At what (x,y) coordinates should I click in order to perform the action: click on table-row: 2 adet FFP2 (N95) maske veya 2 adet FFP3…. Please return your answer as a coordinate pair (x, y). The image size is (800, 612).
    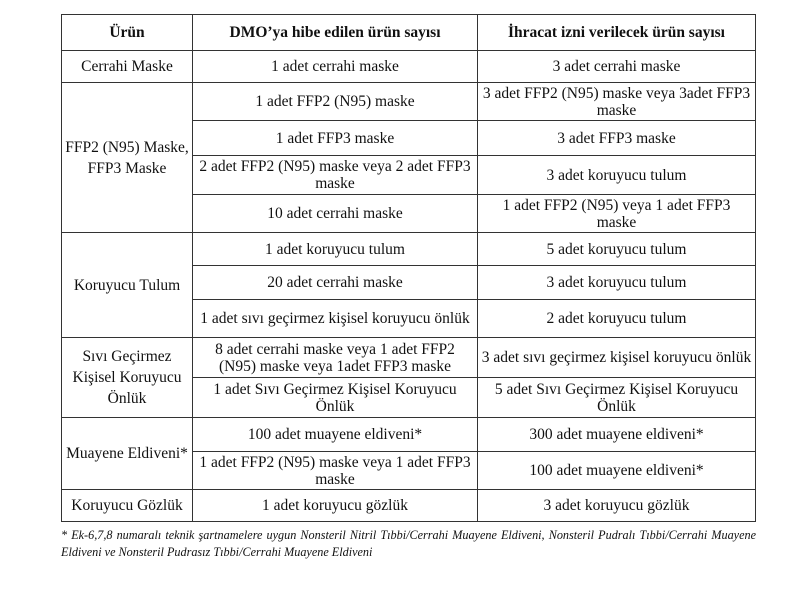
    Looking at the image, I should click on (409, 175).